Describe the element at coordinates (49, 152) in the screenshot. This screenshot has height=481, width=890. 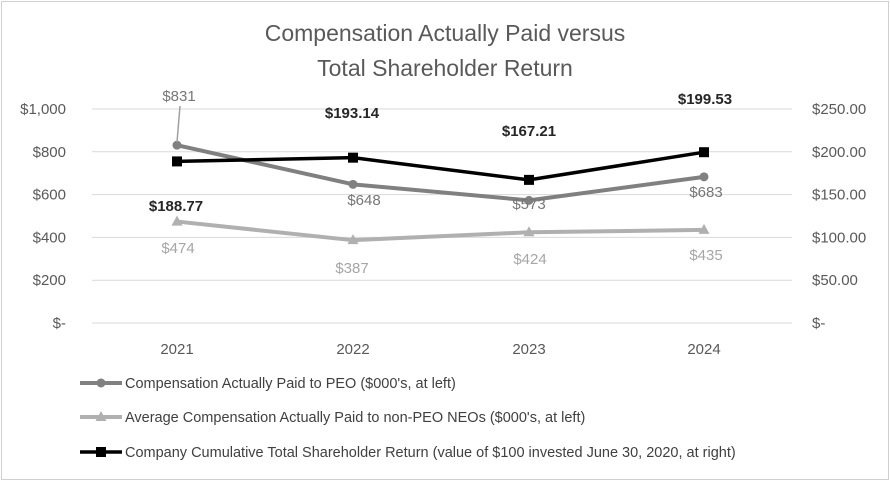
I see `y-left-tick-label: $800` at that location.